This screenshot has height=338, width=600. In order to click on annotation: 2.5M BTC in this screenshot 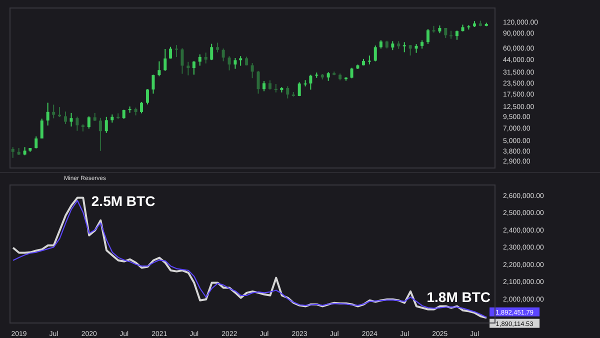, I will do `click(123, 200)`.